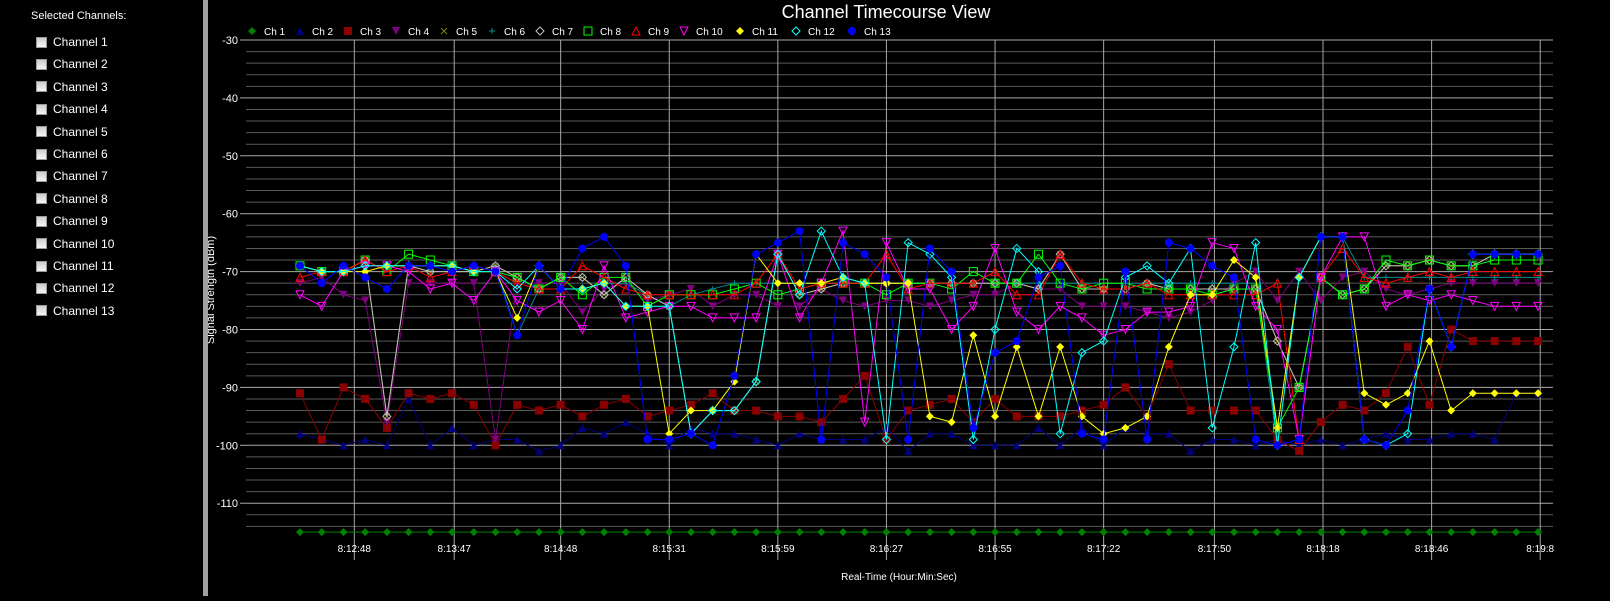 Image resolution: width=1610 pixels, height=601 pixels. I want to click on channel-label: Channel 10, so click(84, 243).